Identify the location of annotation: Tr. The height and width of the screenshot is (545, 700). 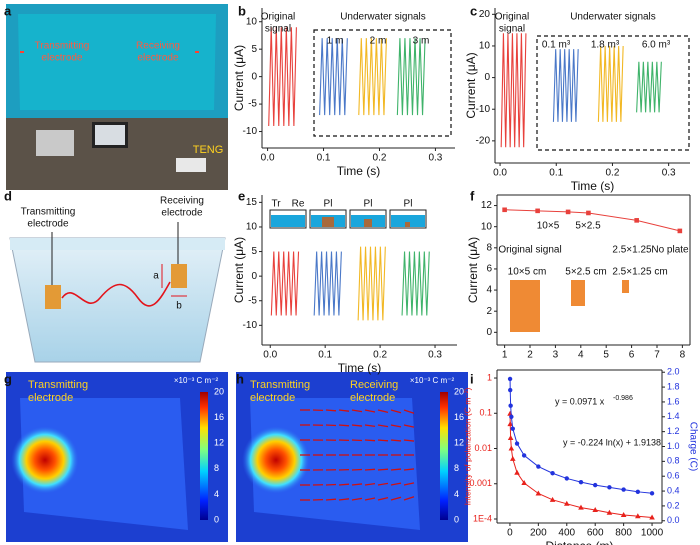
(276, 204).